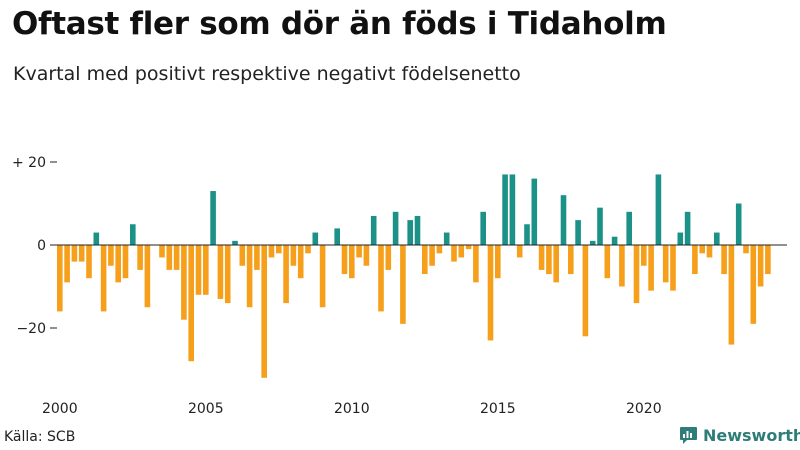 This screenshot has height=450, width=800. I want to click on y-tick-label-1: 0, so click(41, 246).